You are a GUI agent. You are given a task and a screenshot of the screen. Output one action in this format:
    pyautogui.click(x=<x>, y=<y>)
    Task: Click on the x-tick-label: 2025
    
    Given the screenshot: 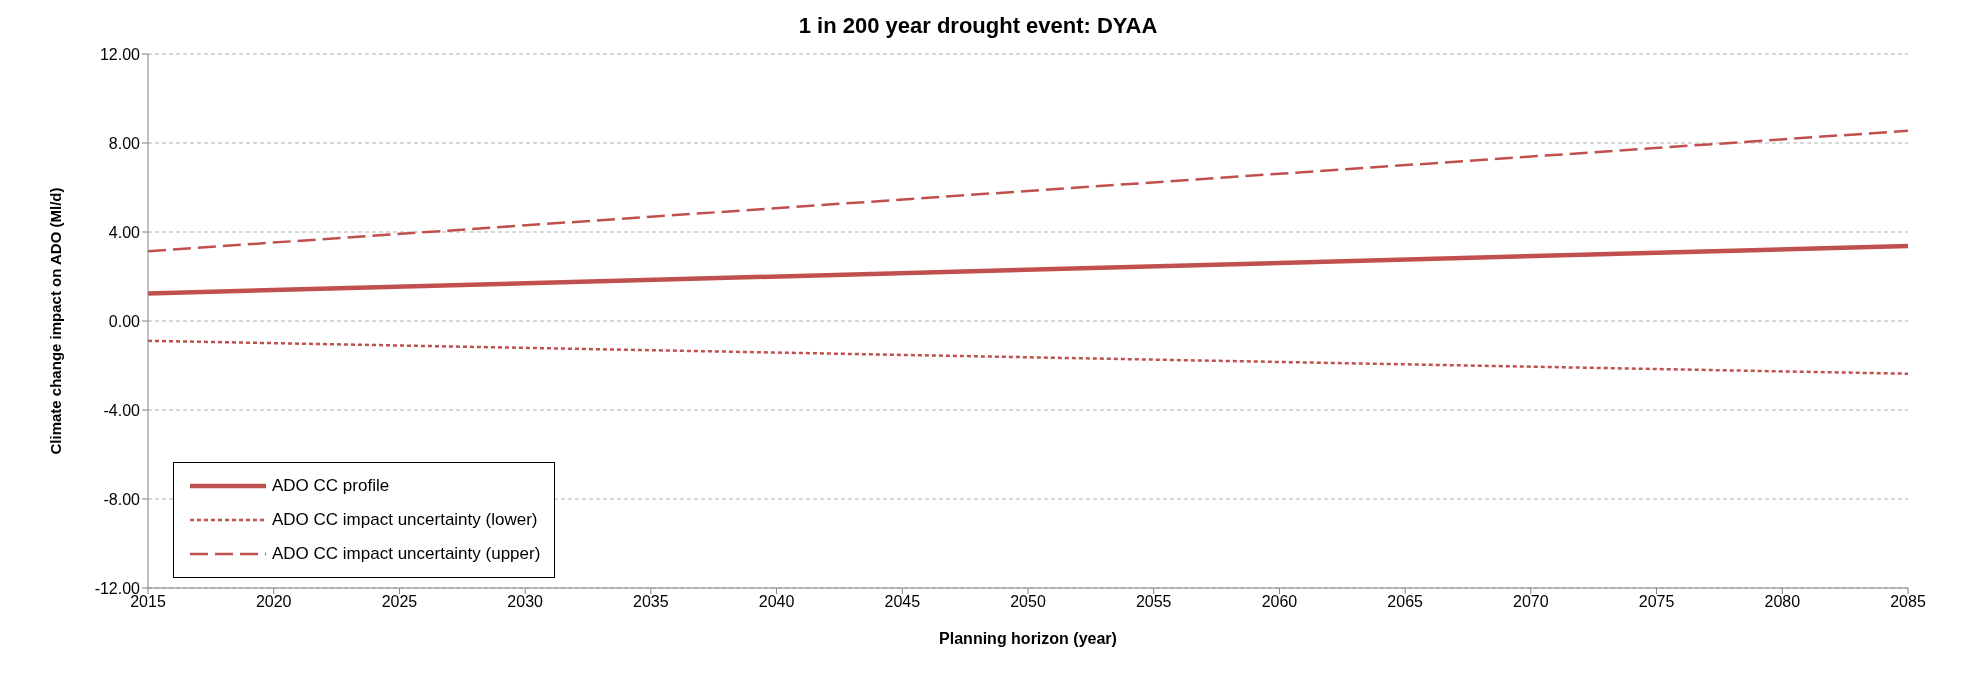 What is the action you would take?
    pyautogui.click(x=399, y=602)
    